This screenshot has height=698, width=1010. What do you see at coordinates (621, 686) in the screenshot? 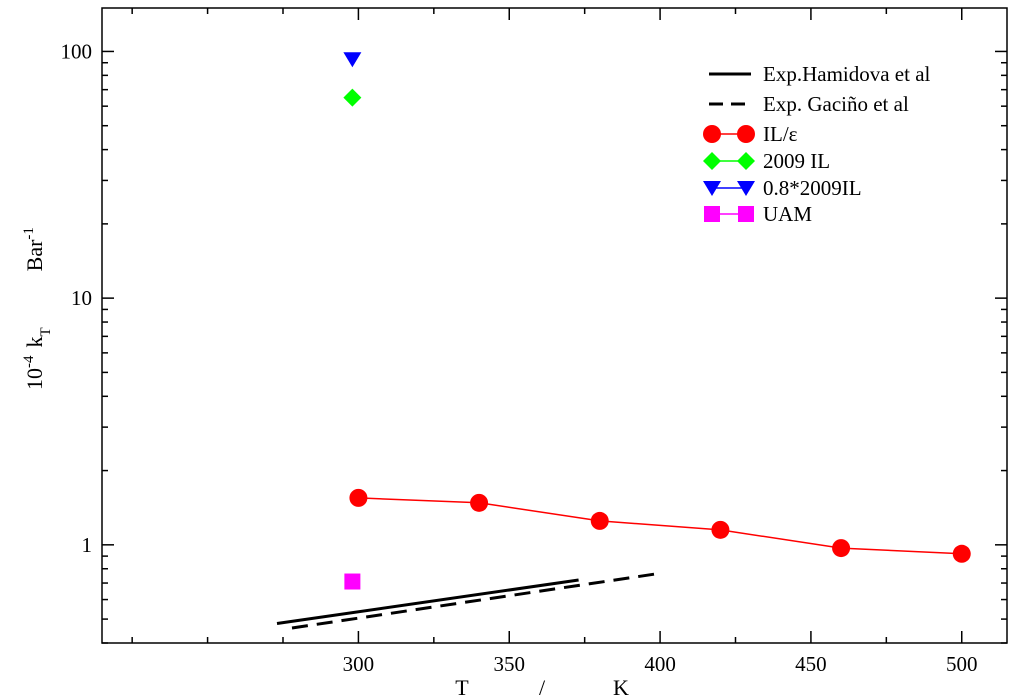
I see `x-axis-label-unit: K` at bounding box center [621, 686].